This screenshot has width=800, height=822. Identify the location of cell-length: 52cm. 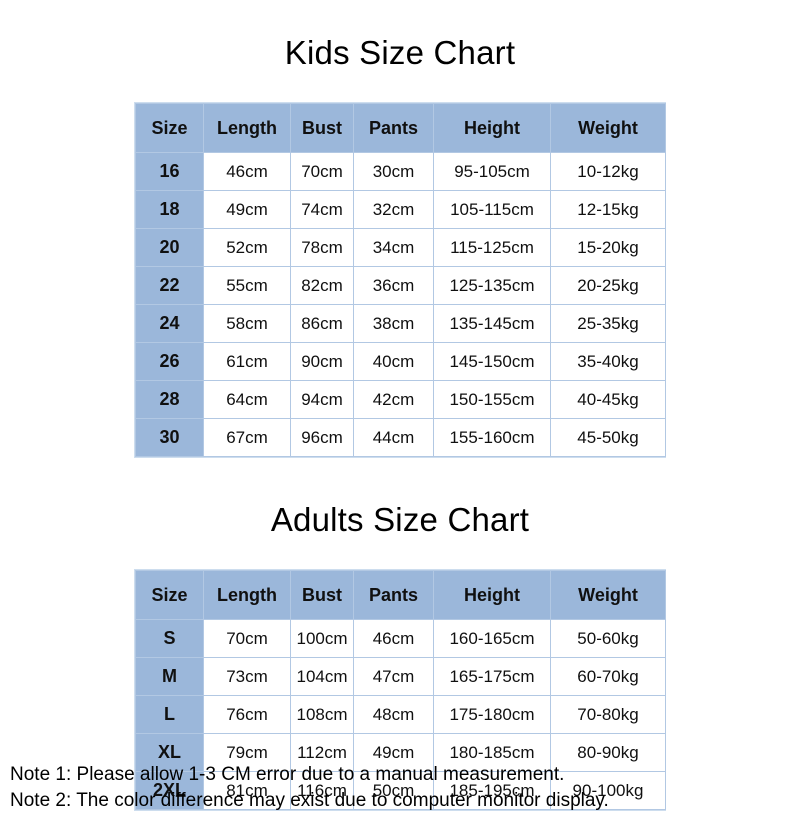
(247, 248).